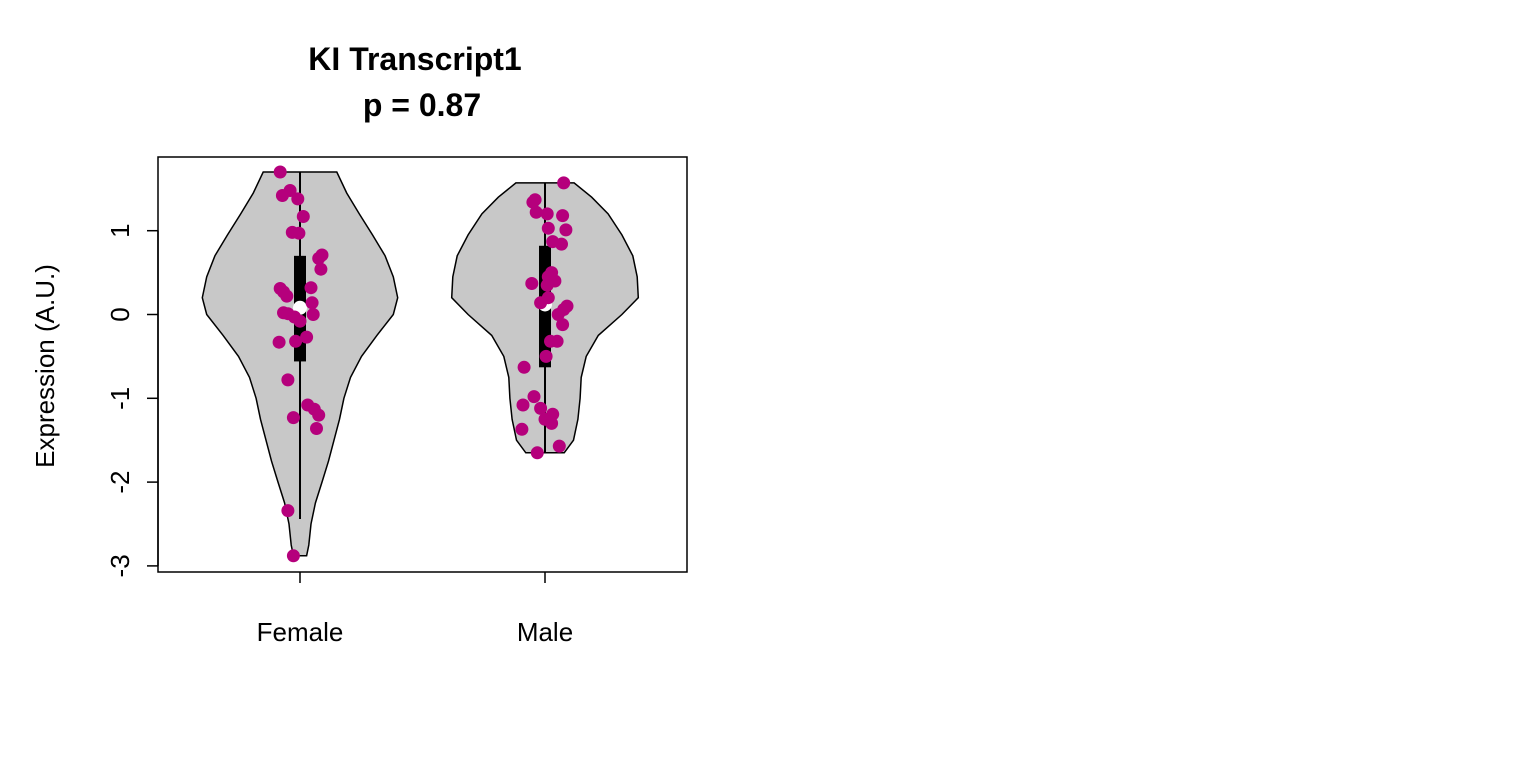 This screenshot has width=1536, height=768. I want to click on y-axis-label: Expression (A.U.), so click(45, 366).